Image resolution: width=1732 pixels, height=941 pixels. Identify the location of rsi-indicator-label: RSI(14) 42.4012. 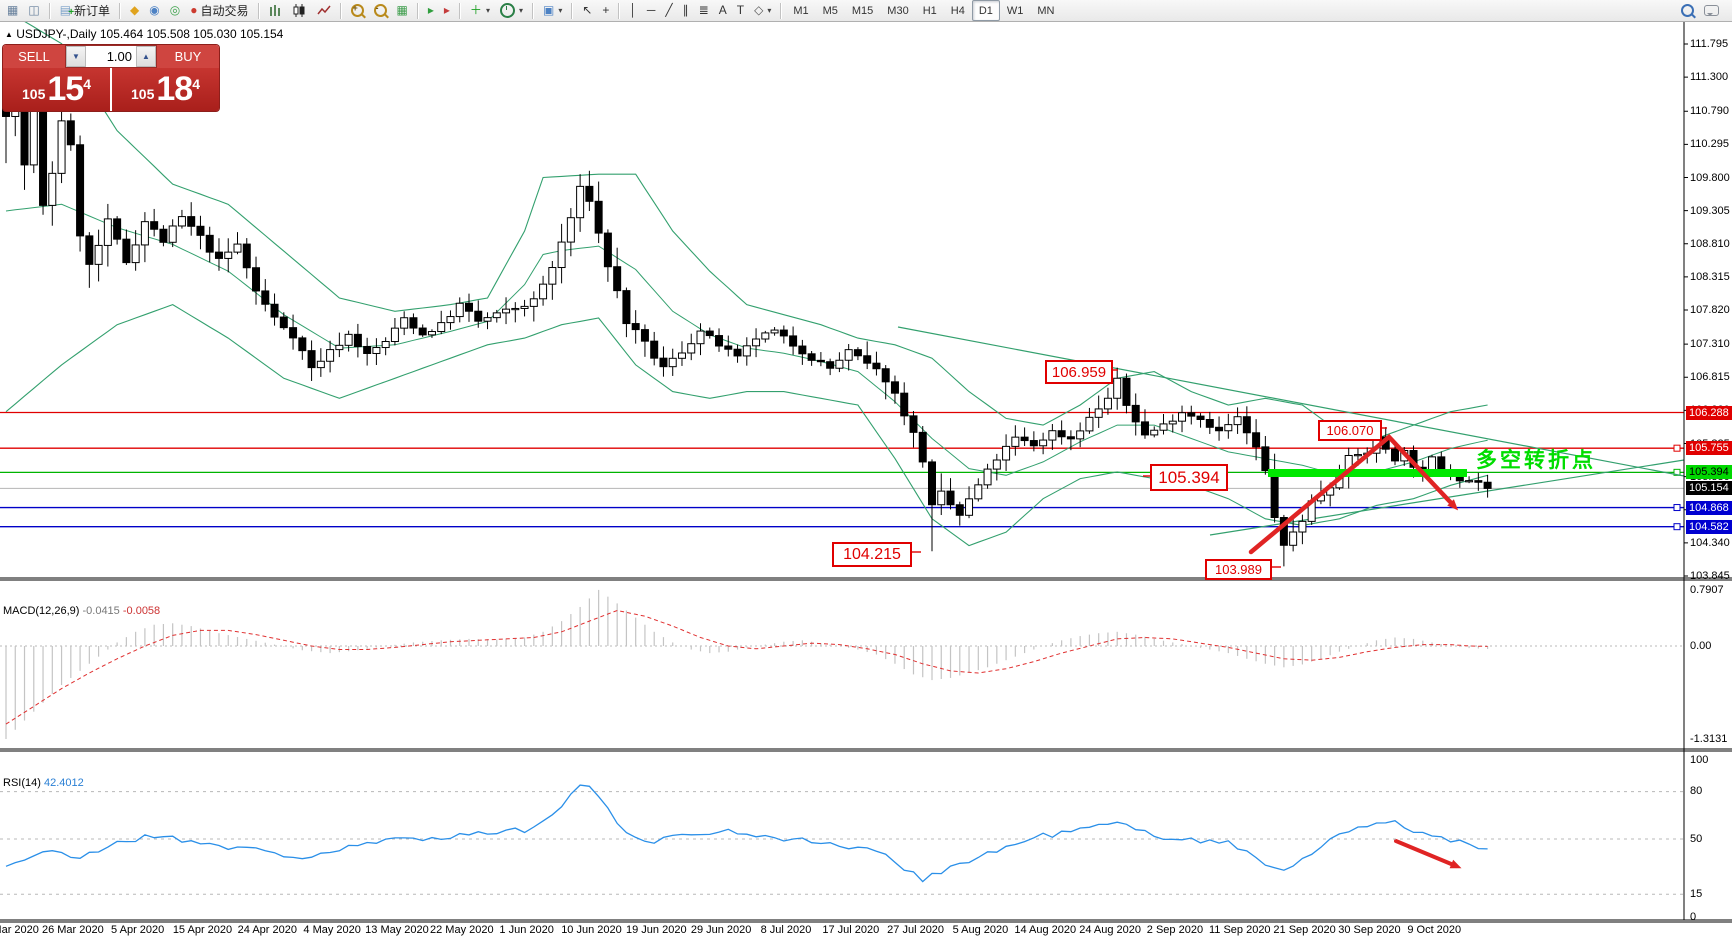
(43, 783).